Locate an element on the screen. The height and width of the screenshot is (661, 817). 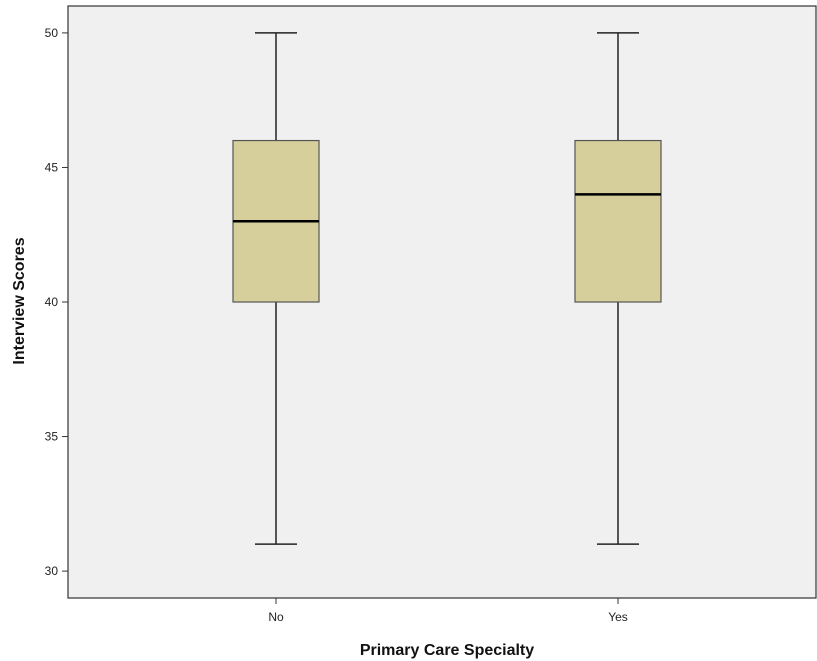
y-axis: 30 35 40 45 50 is located at coordinates (56, 302).